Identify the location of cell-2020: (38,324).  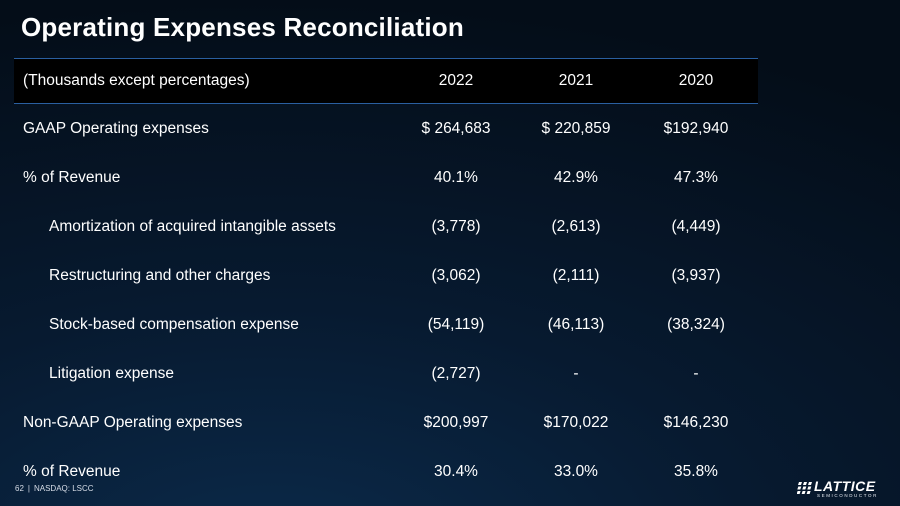
(696, 324).